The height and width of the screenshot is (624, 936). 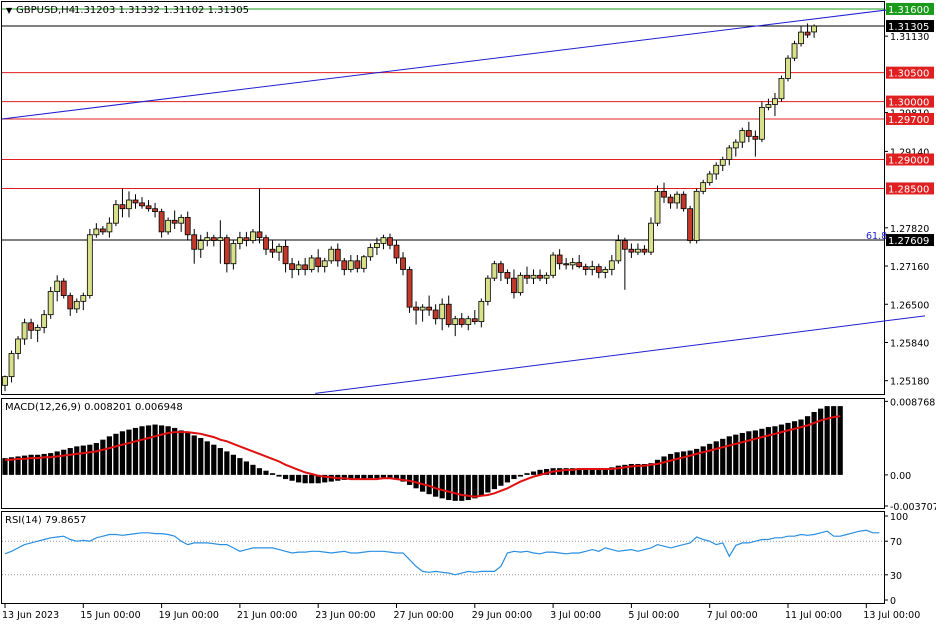 I want to click on symbol-dropdown-icon: ▼, so click(x=9, y=10).